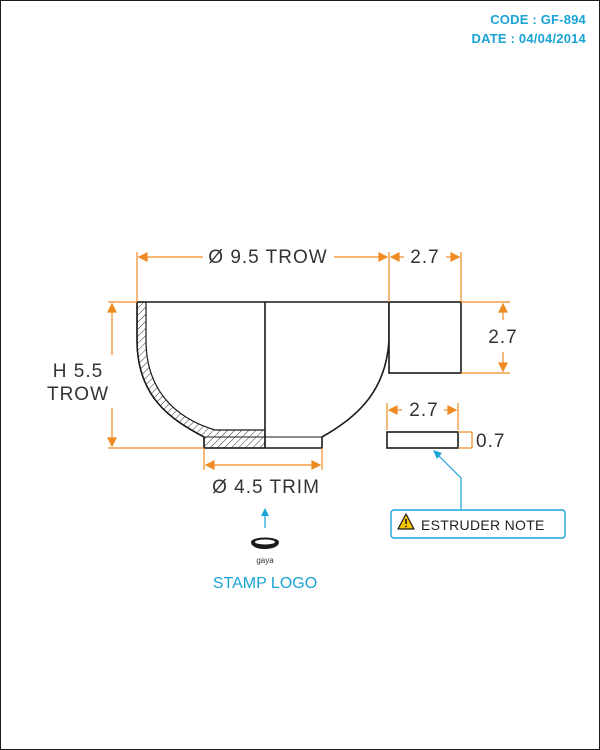  What do you see at coordinates (265, 560) in the screenshot?
I see `stamp-brand-text: gaya` at bounding box center [265, 560].